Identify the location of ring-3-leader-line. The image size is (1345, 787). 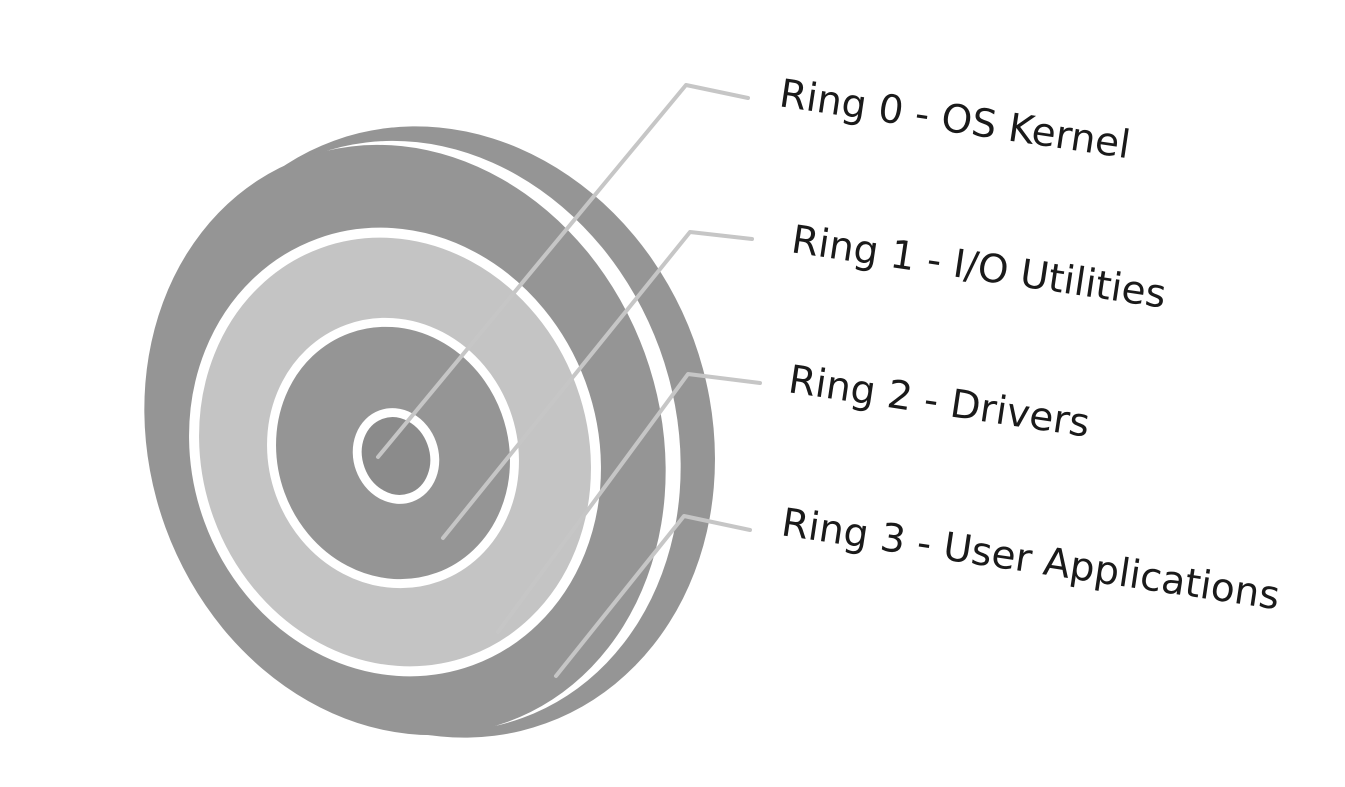
(653, 596).